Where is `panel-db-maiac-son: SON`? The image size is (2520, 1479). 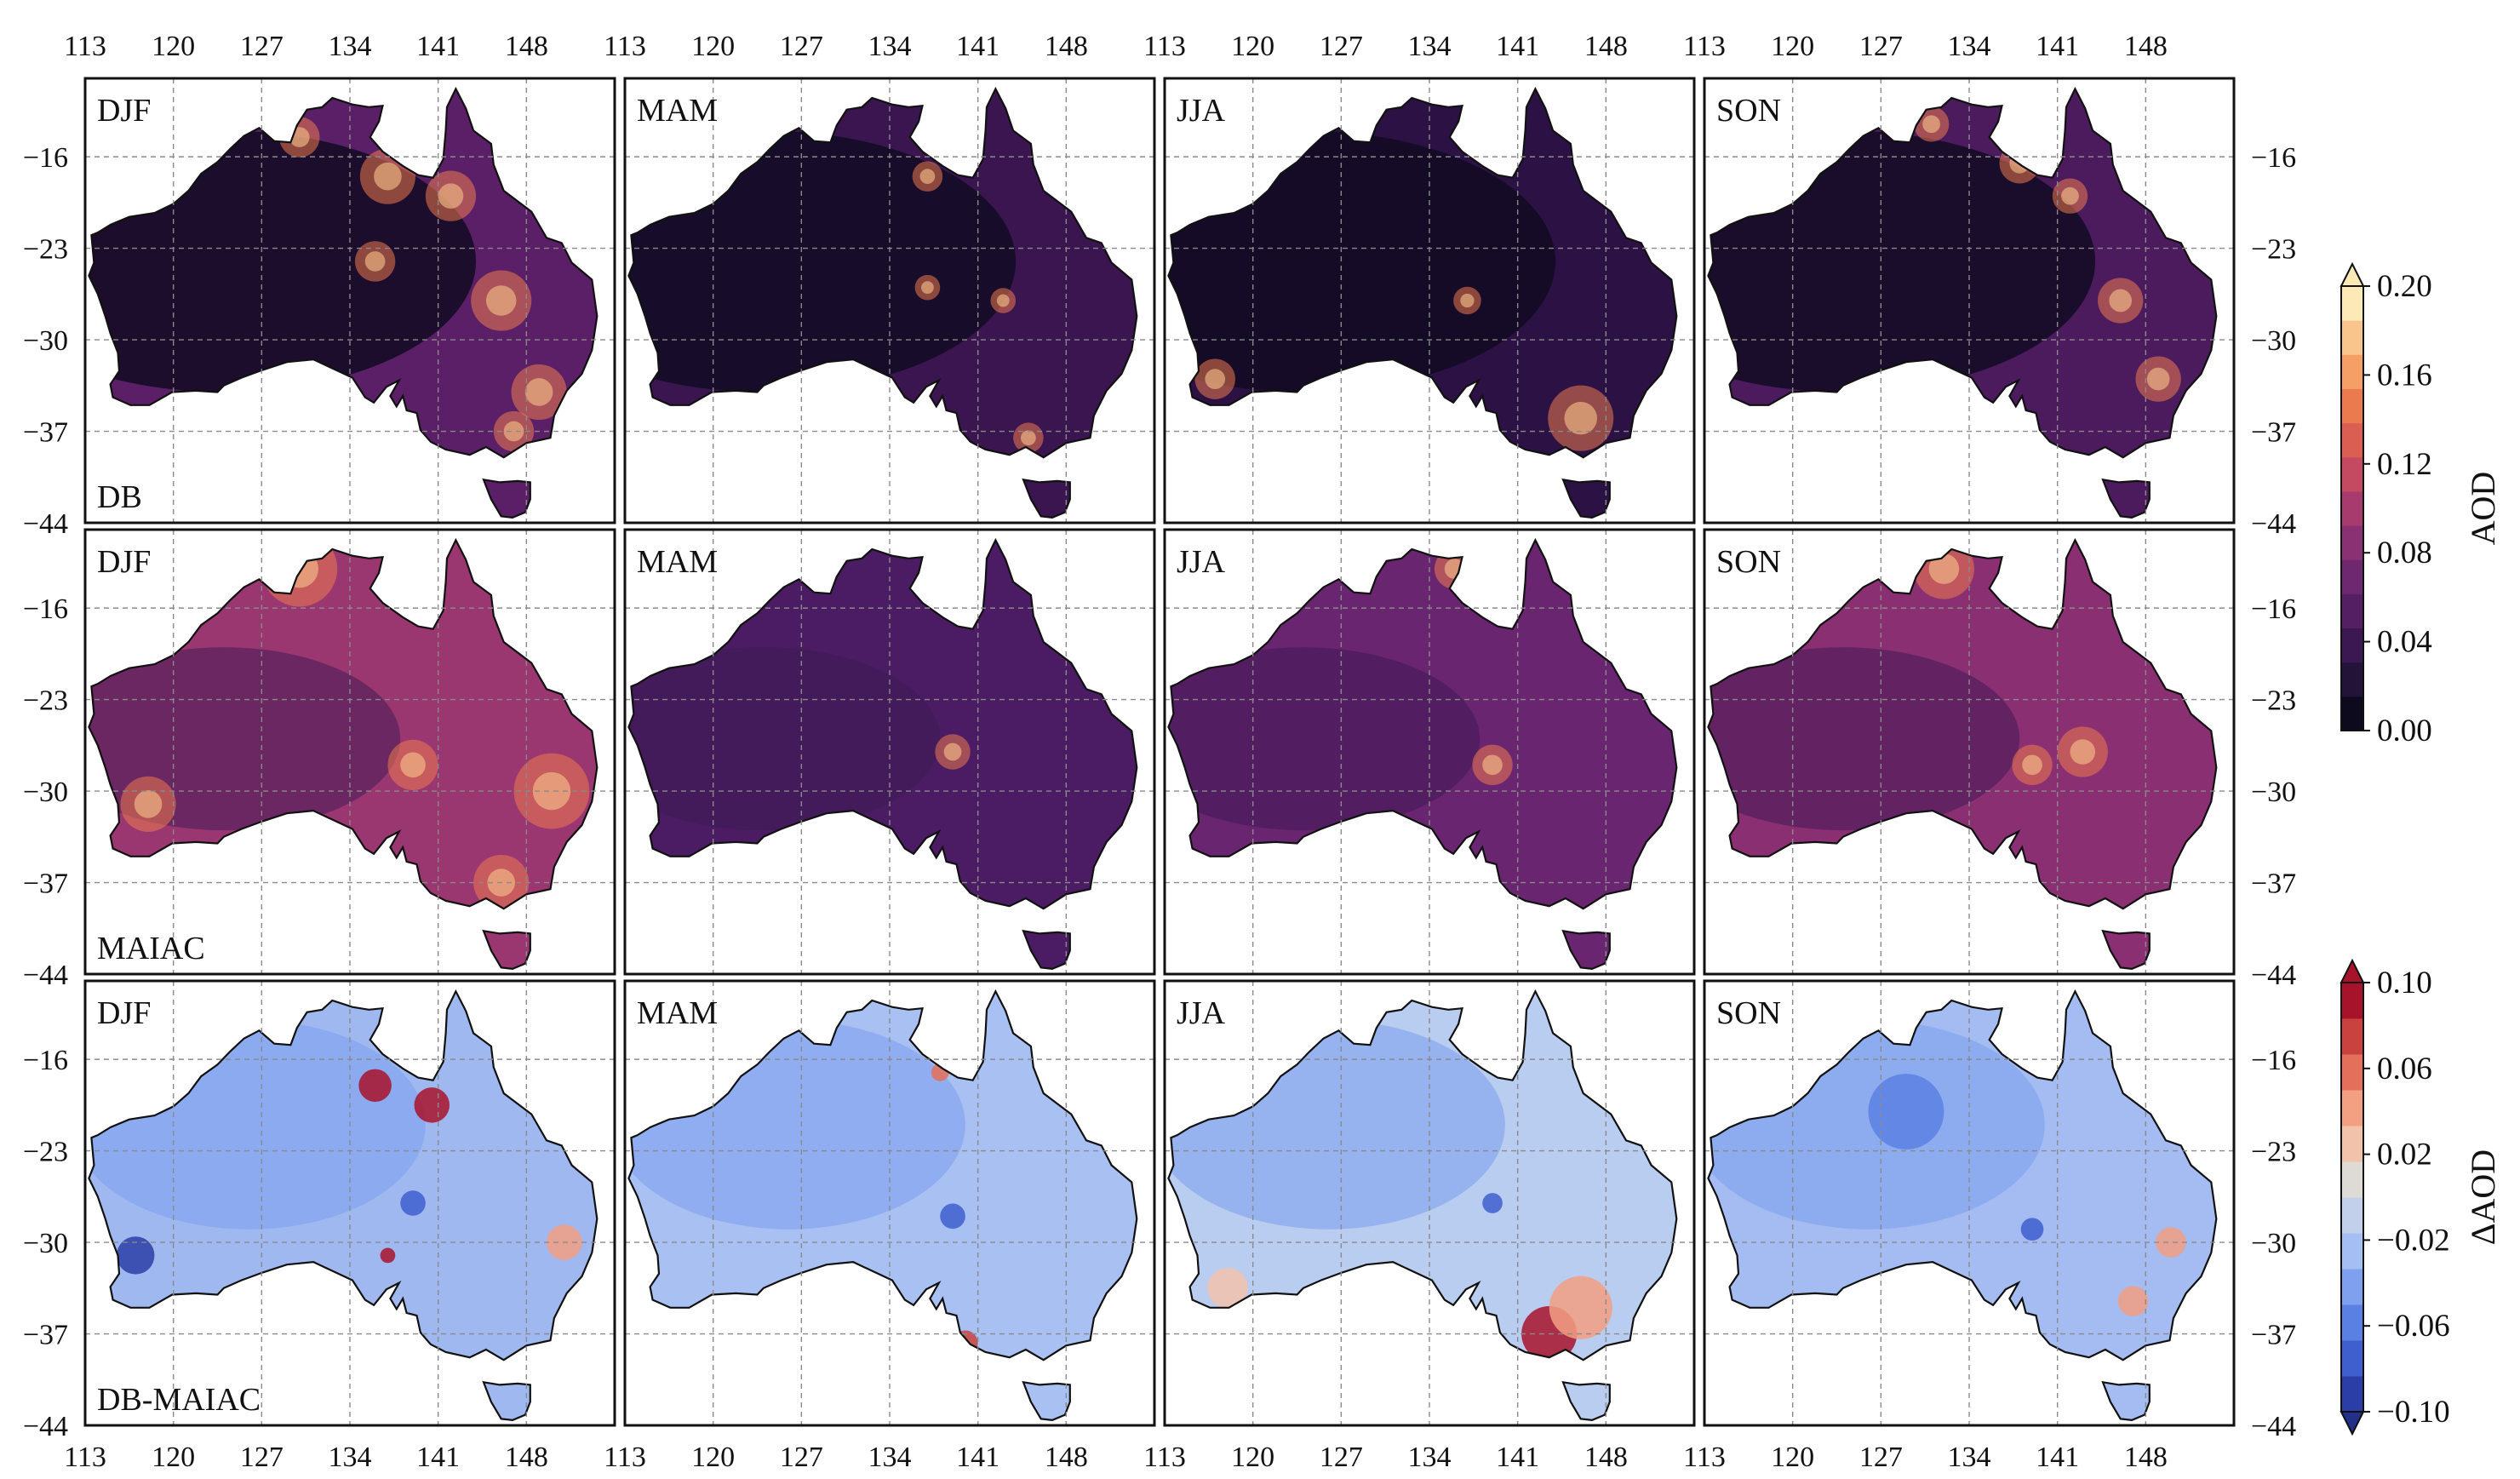
panel-db-maiac-son: SON is located at coordinates (1969, 1203).